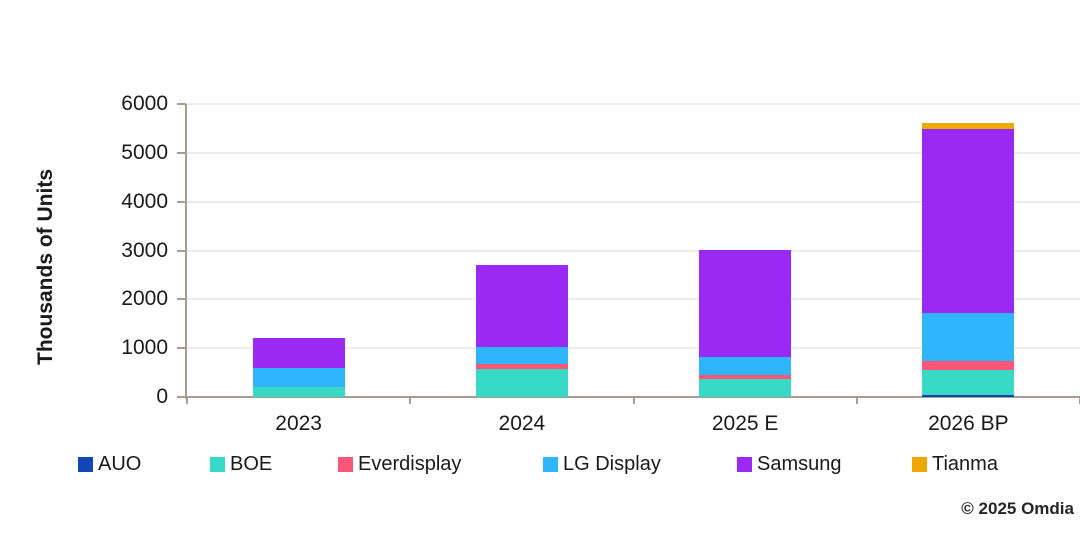  I want to click on y-tick-label: 4000, so click(144, 201).